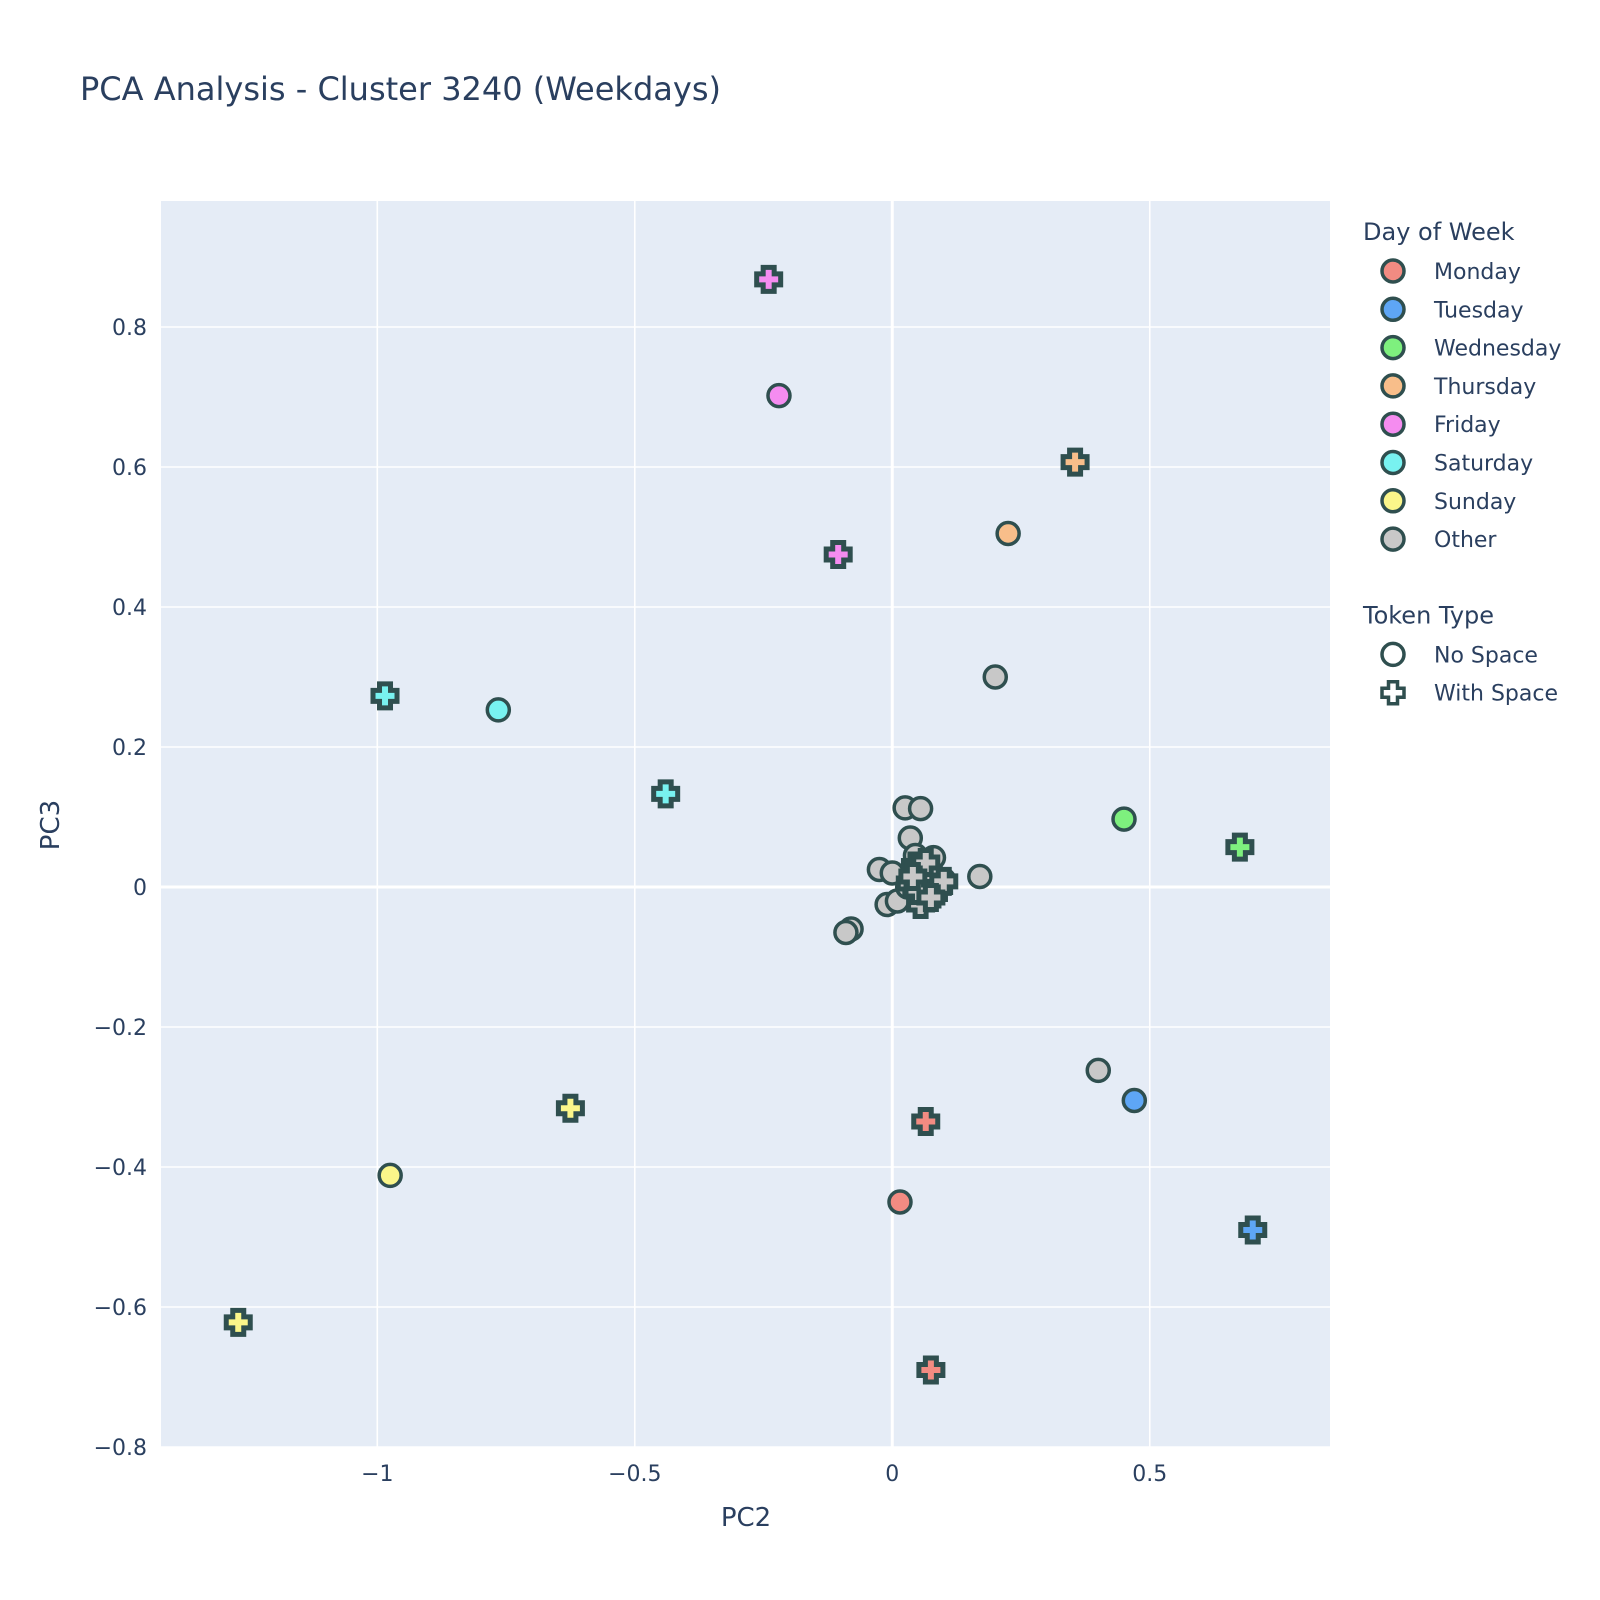  I want to click on legend-label: Sunday, so click(1475, 502).